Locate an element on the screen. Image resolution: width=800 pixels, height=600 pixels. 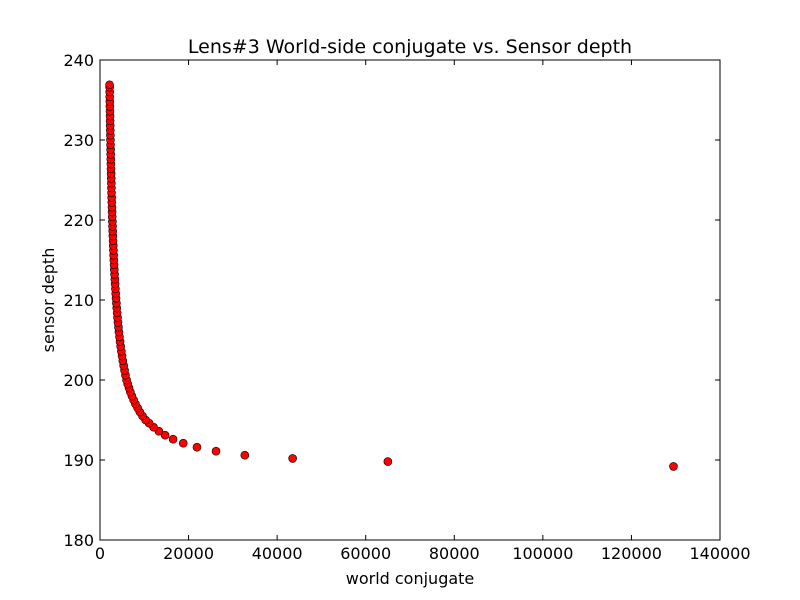
x-tick-label: 120000 is located at coordinates (631, 553).